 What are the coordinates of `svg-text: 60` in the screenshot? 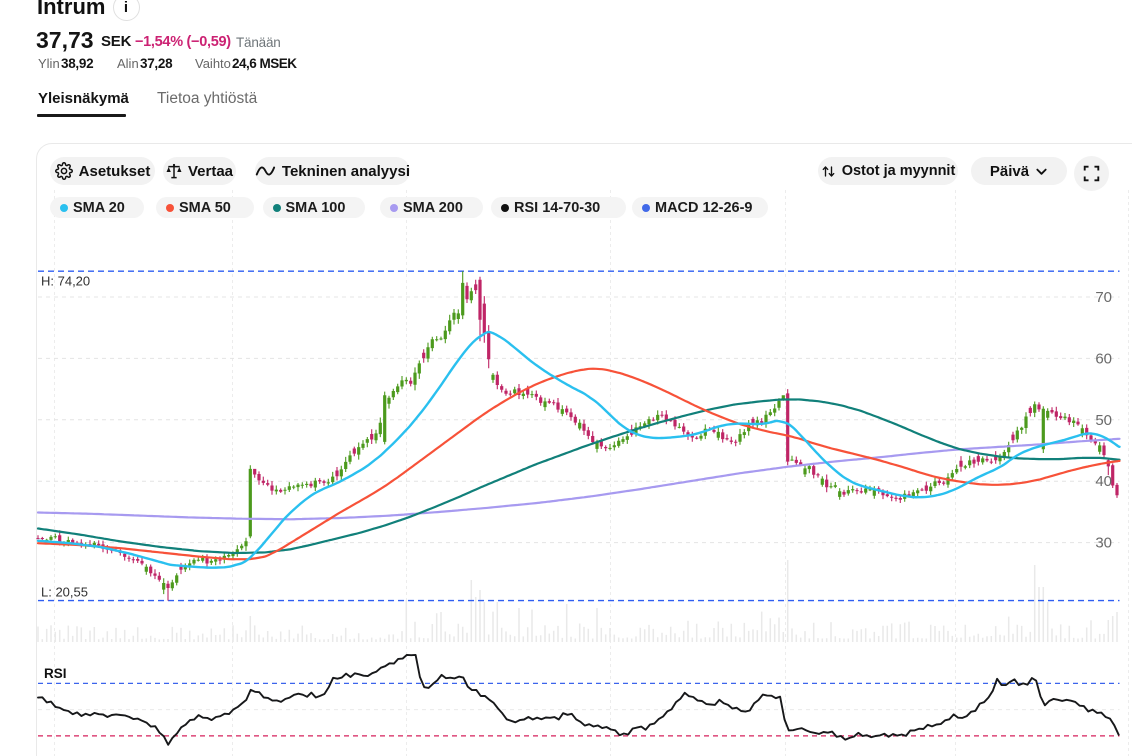 It's located at (1103, 358).